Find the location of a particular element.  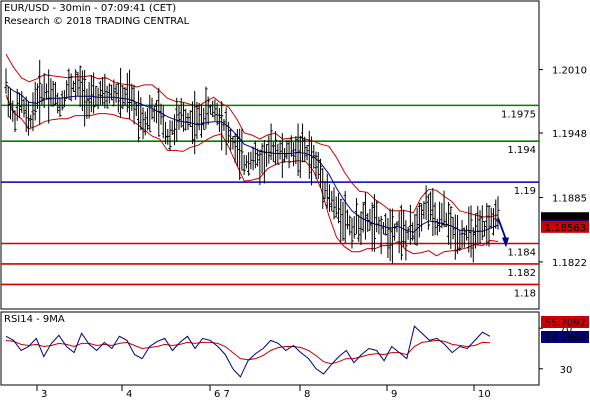

rsi-line is located at coordinates (248, 351).